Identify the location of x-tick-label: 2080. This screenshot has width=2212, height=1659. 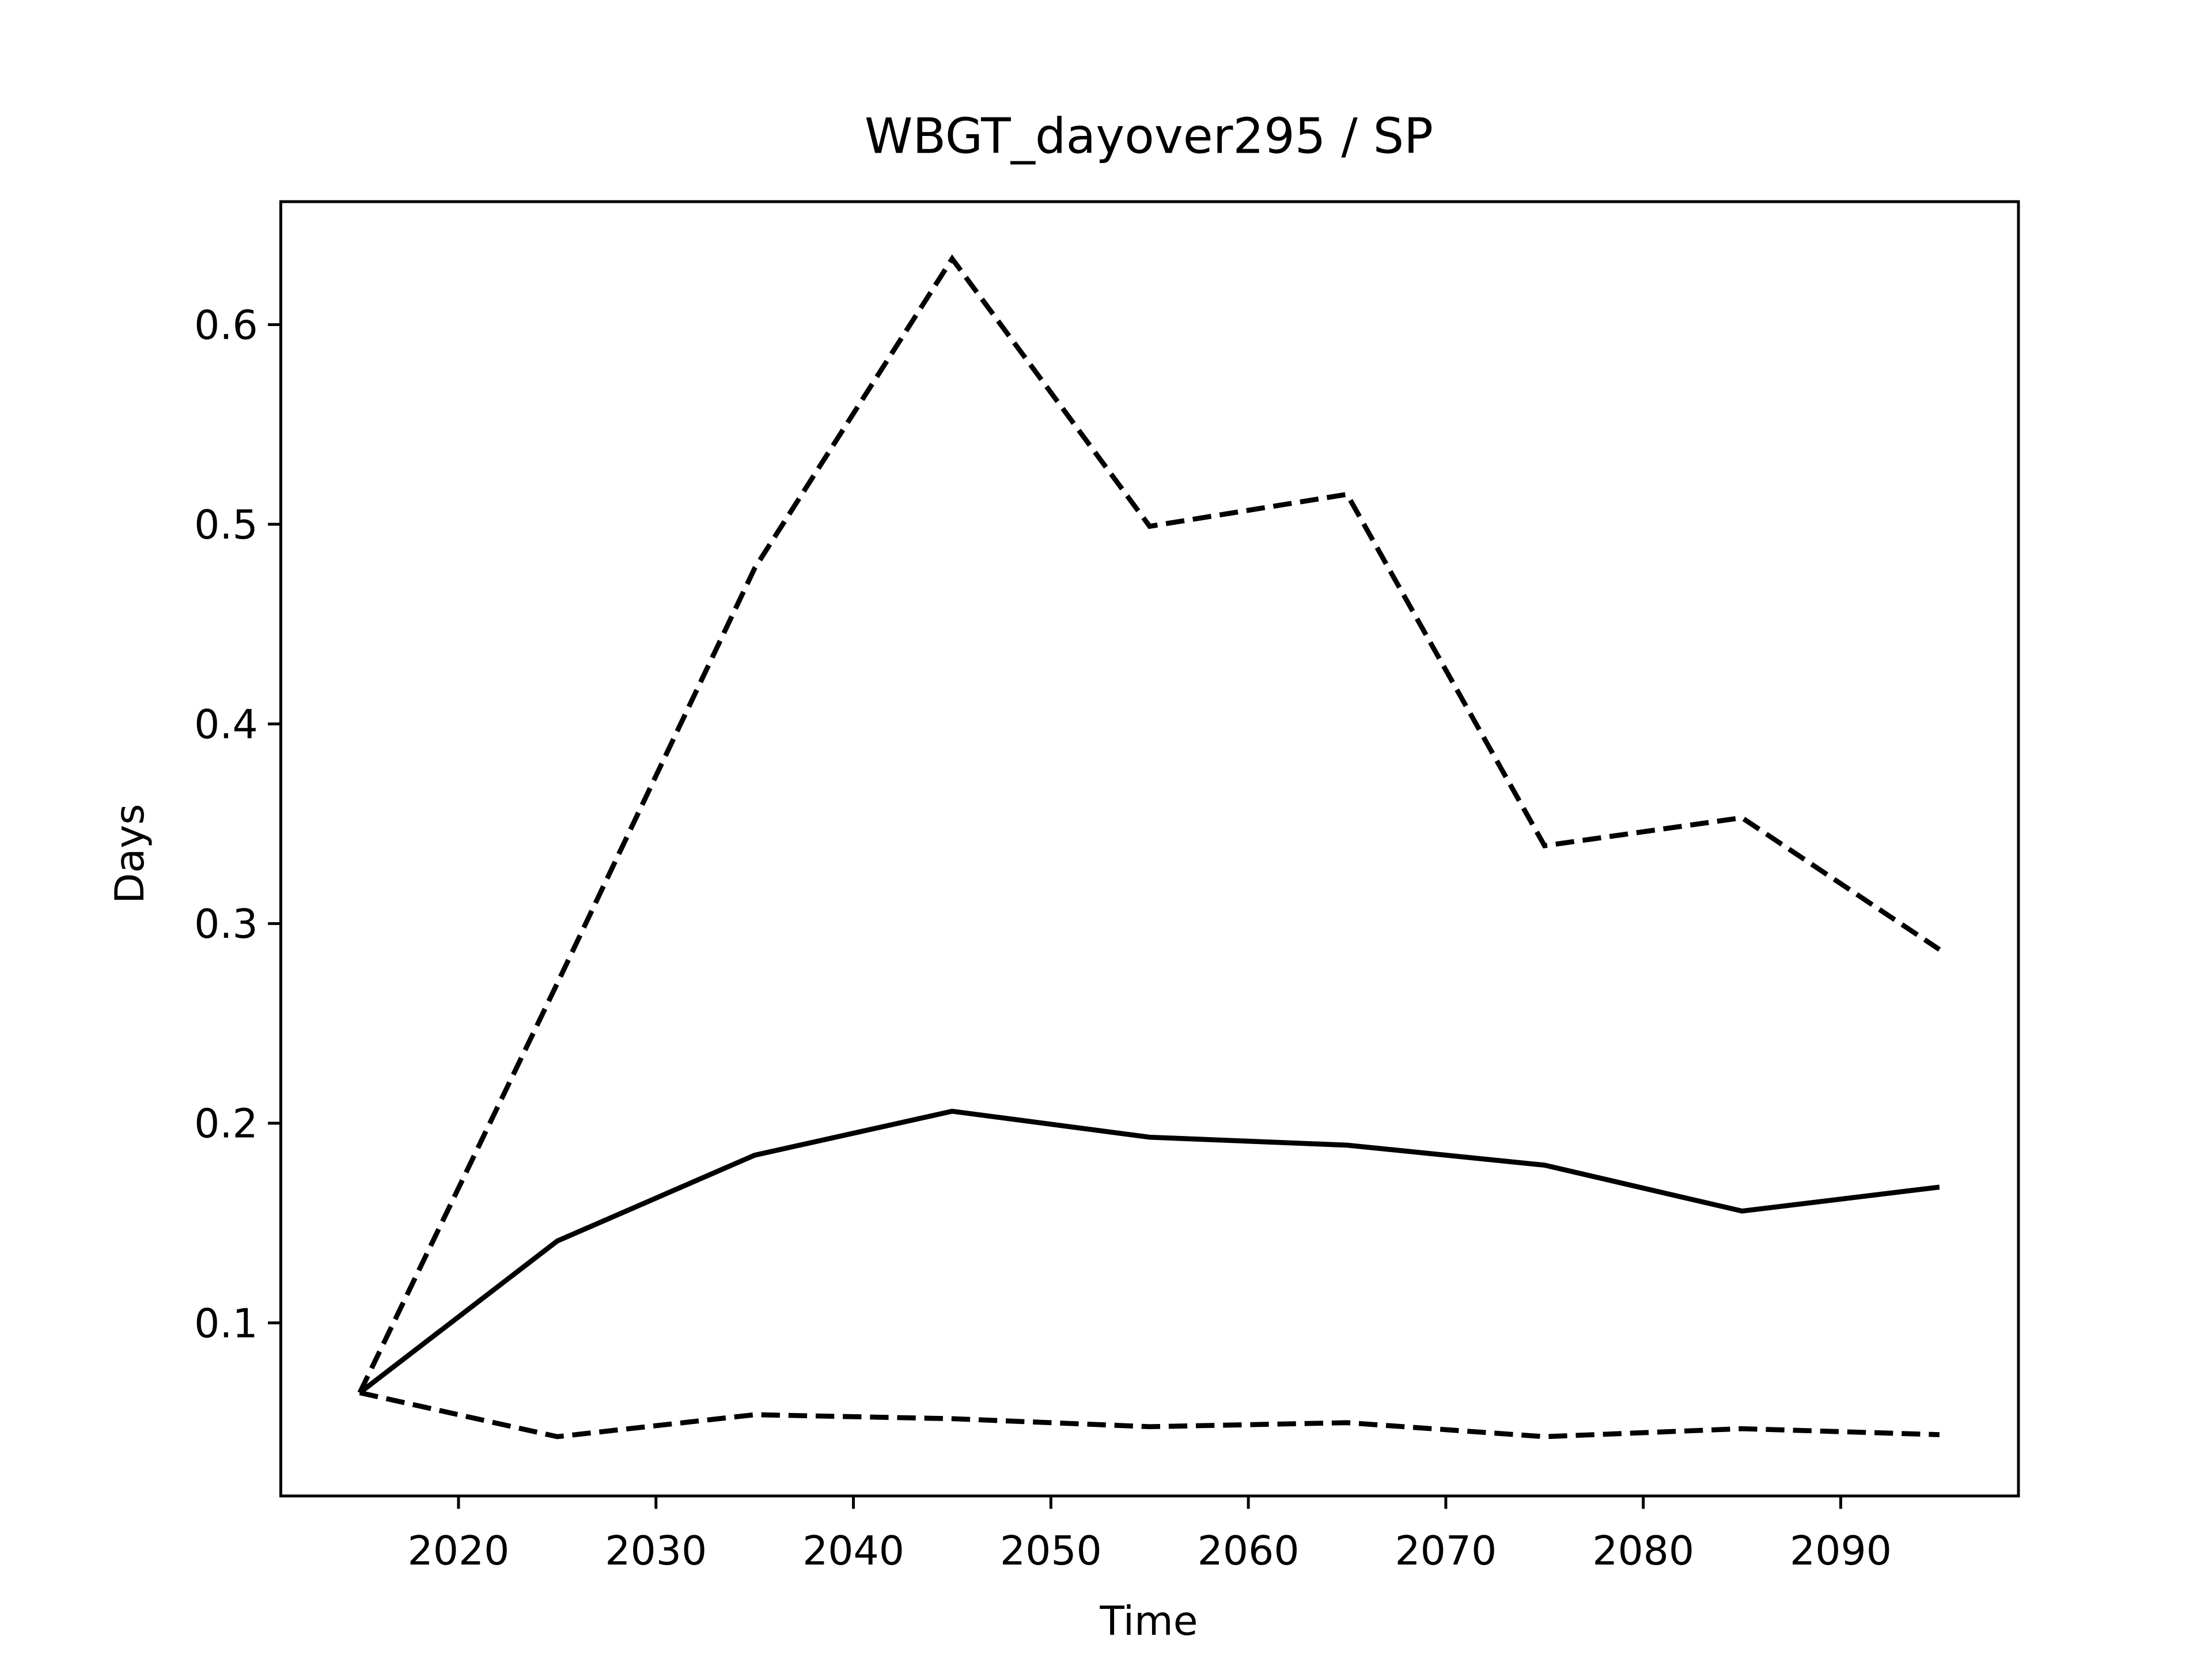
(1643, 1551).